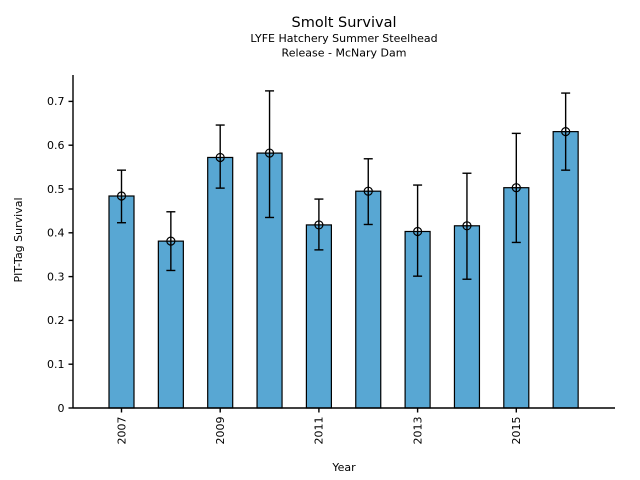 The image size is (640, 480). I want to click on y-axis-label: PIT-Tag Survival, so click(18, 239).